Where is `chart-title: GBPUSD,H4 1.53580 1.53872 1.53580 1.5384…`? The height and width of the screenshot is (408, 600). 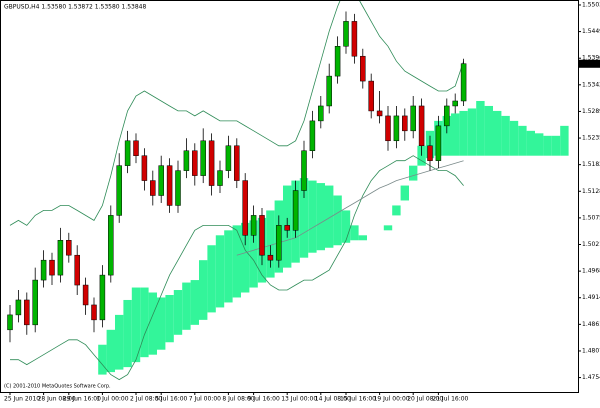
chart-title: GBPUSD,H4 1.53580 1.53872 1.53580 1.5384… is located at coordinates (75, 7).